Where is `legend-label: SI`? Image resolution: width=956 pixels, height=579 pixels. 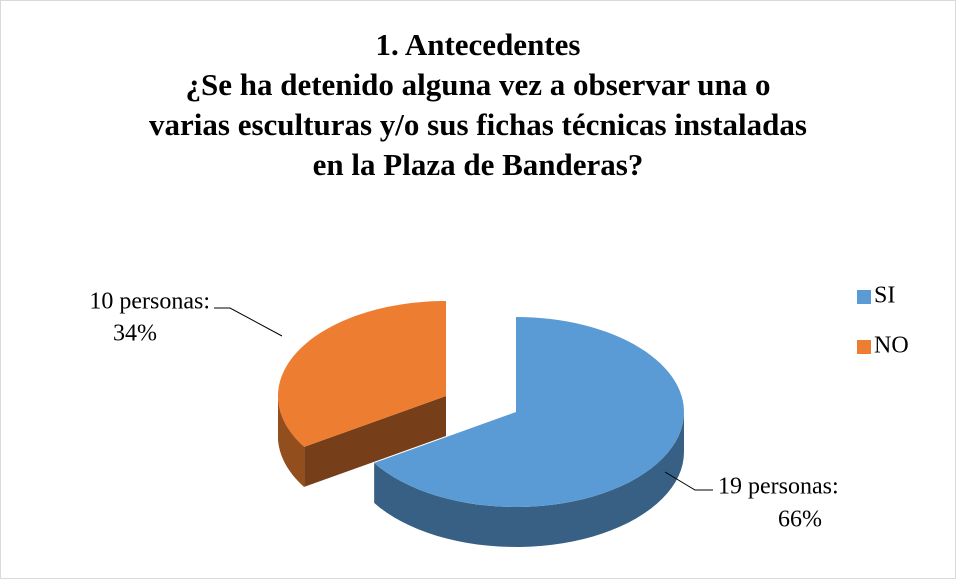 legend-label: SI is located at coordinates (884, 296).